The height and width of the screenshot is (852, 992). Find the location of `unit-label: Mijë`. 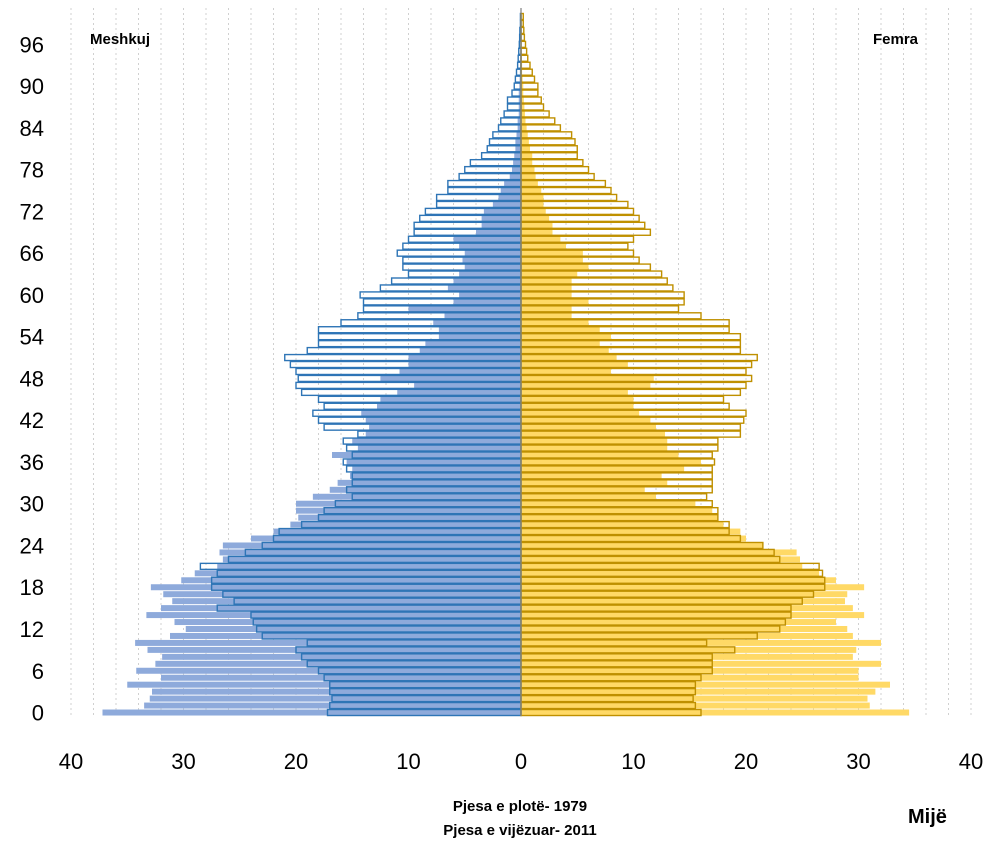

unit-label: Mijë is located at coordinates (927, 817).